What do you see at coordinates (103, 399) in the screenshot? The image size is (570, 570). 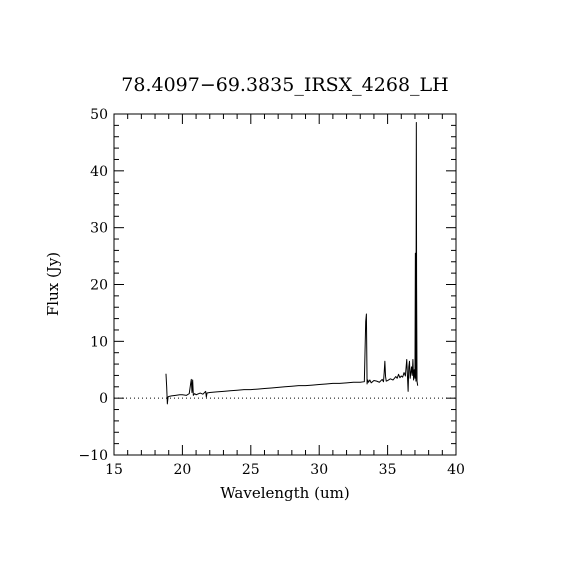 I see `y-tick-label: 0` at bounding box center [103, 399].